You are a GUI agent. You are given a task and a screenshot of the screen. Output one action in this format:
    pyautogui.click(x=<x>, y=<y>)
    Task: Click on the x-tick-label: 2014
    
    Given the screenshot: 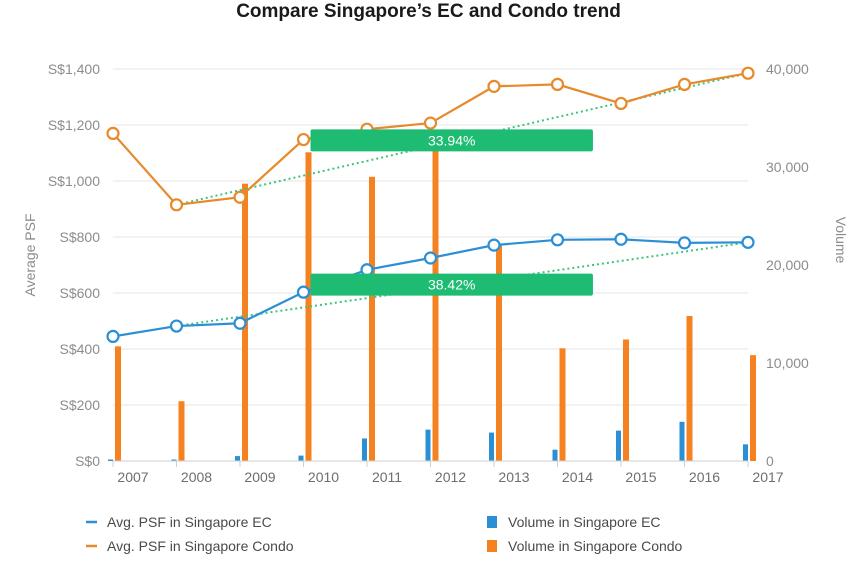 What is the action you would take?
    pyautogui.click(x=577, y=477)
    